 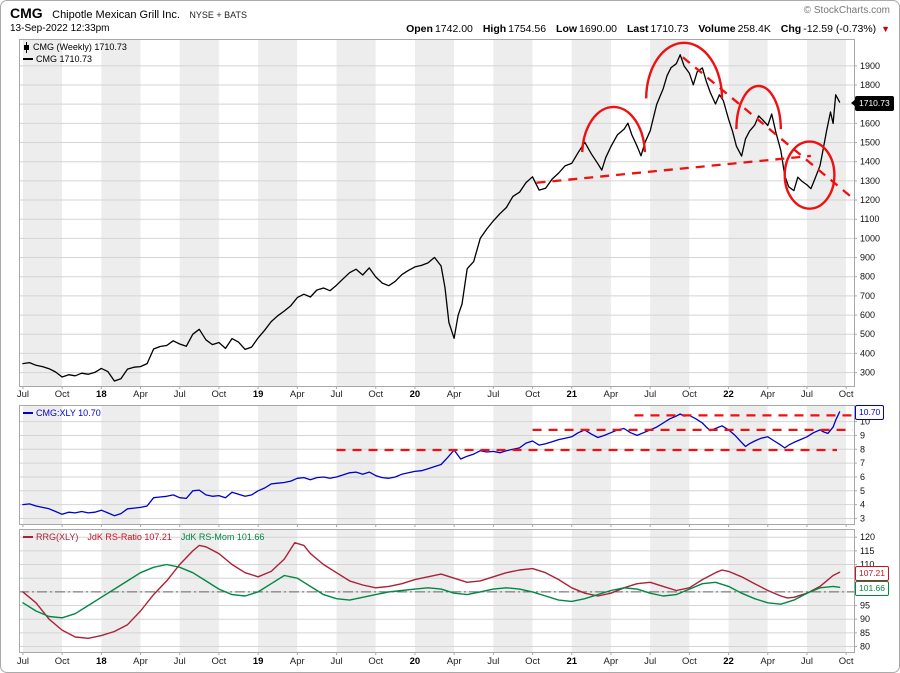 What do you see at coordinates (870, 123) in the screenshot?
I see `y-axis-label: 1600` at bounding box center [870, 123].